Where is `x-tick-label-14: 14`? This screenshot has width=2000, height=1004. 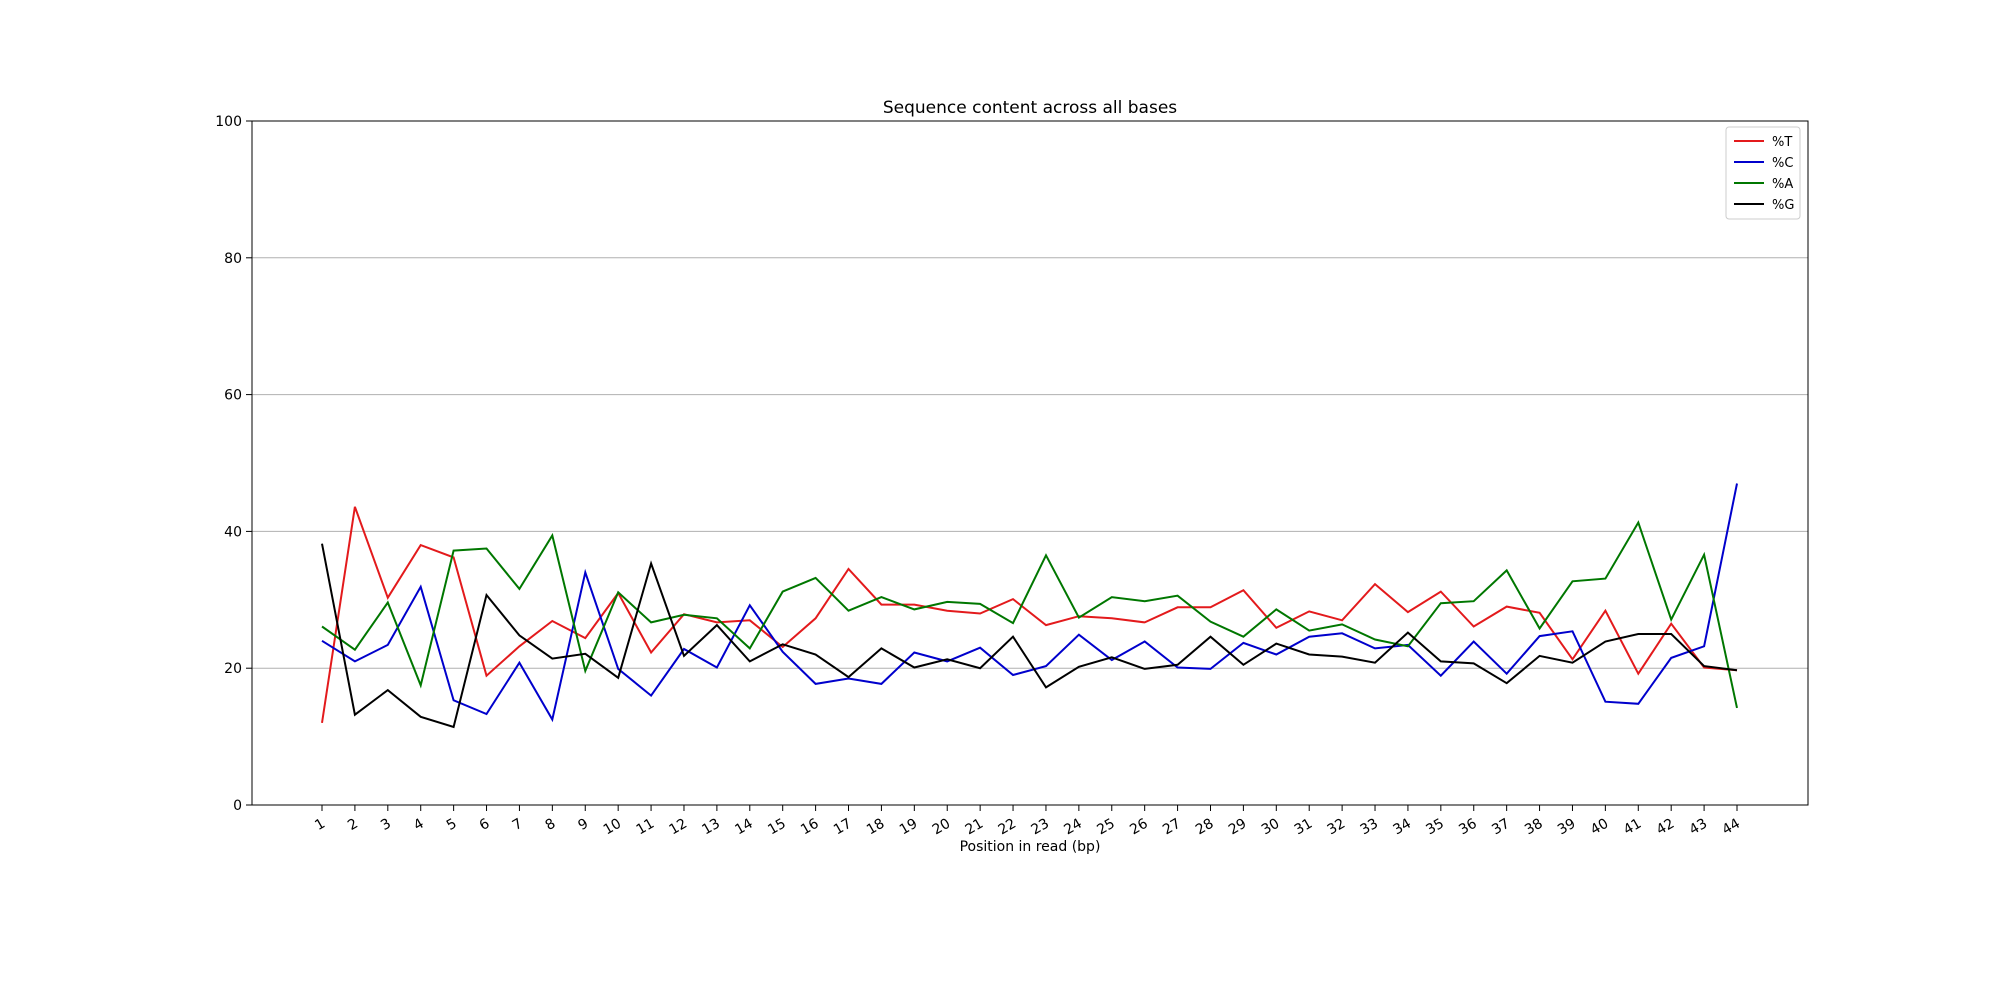 x-tick-label-14: 14 is located at coordinates (744, 827).